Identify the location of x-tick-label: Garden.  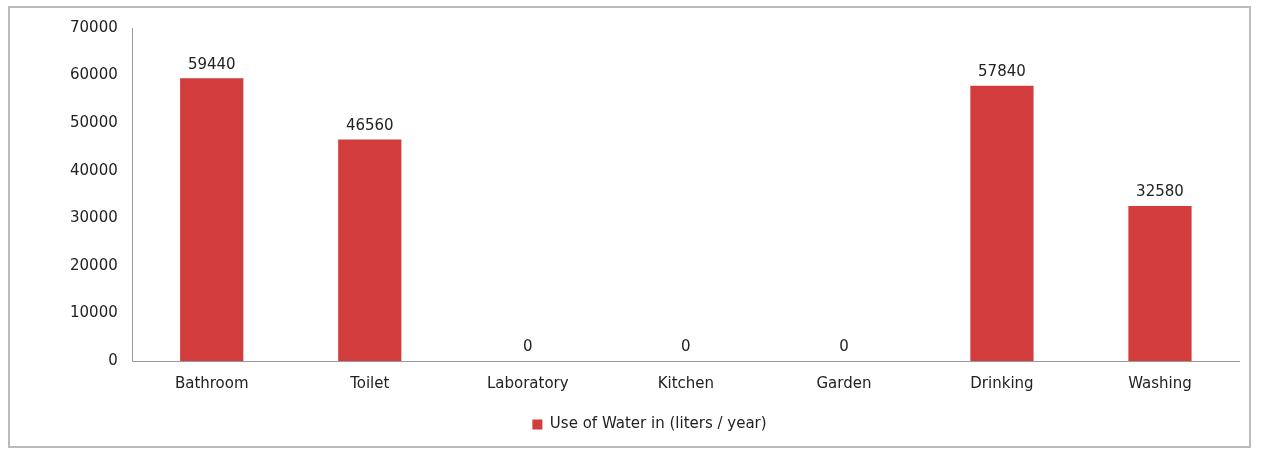
(844, 382).